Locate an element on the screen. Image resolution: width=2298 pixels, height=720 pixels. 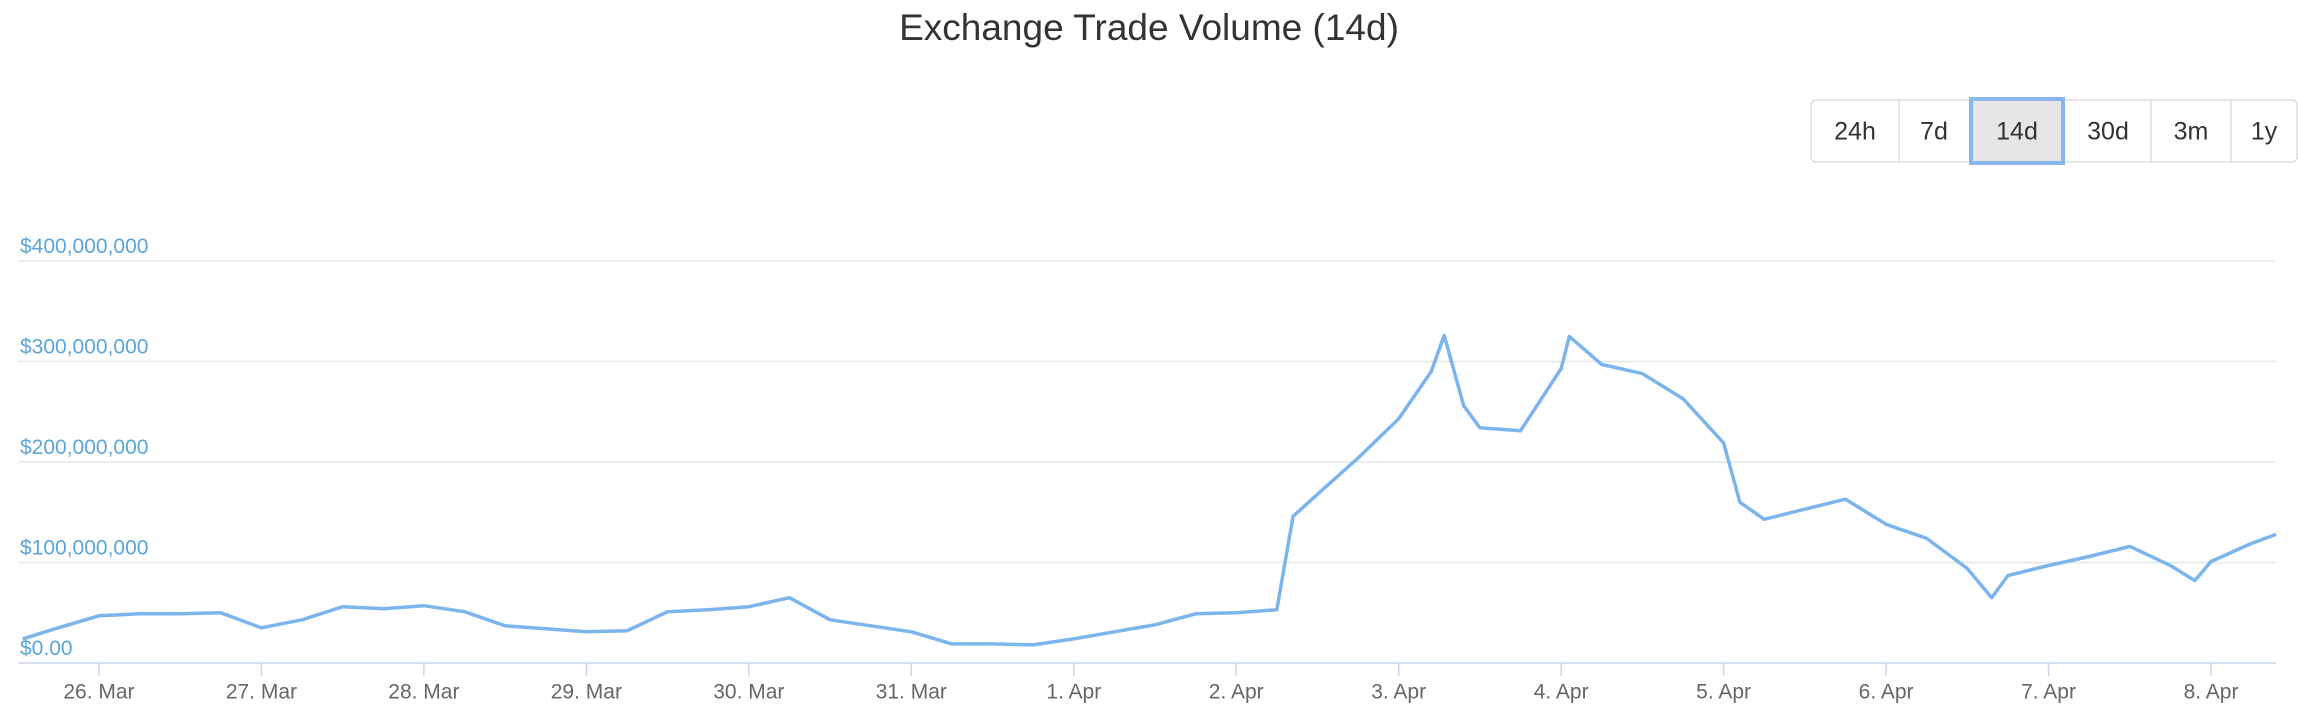
range-button-label: 14d is located at coordinates (2017, 132).